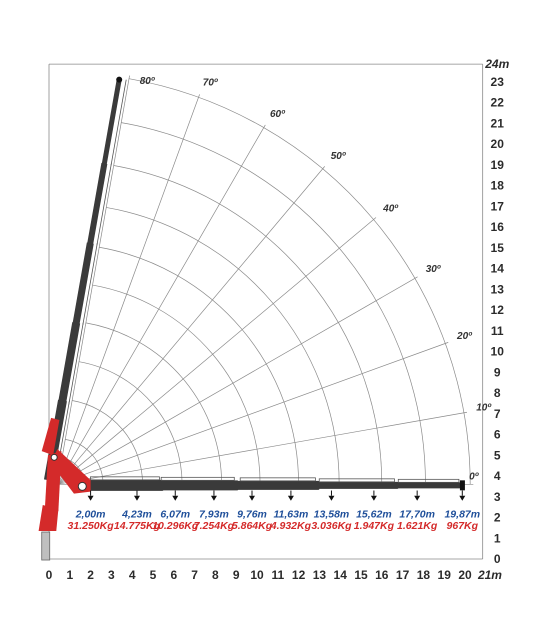 The width and height of the screenshot is (540, 630). What do you see at coordinates (496, 64) in the screenshot?
I see `y-unit-label: 24m` at bounding box center [496, 64].